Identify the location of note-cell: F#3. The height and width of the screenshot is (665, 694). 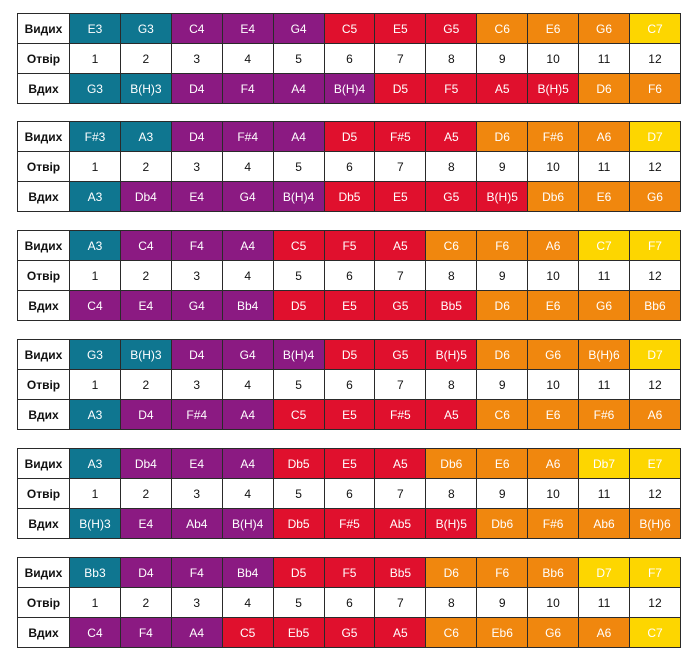
(95, 136).